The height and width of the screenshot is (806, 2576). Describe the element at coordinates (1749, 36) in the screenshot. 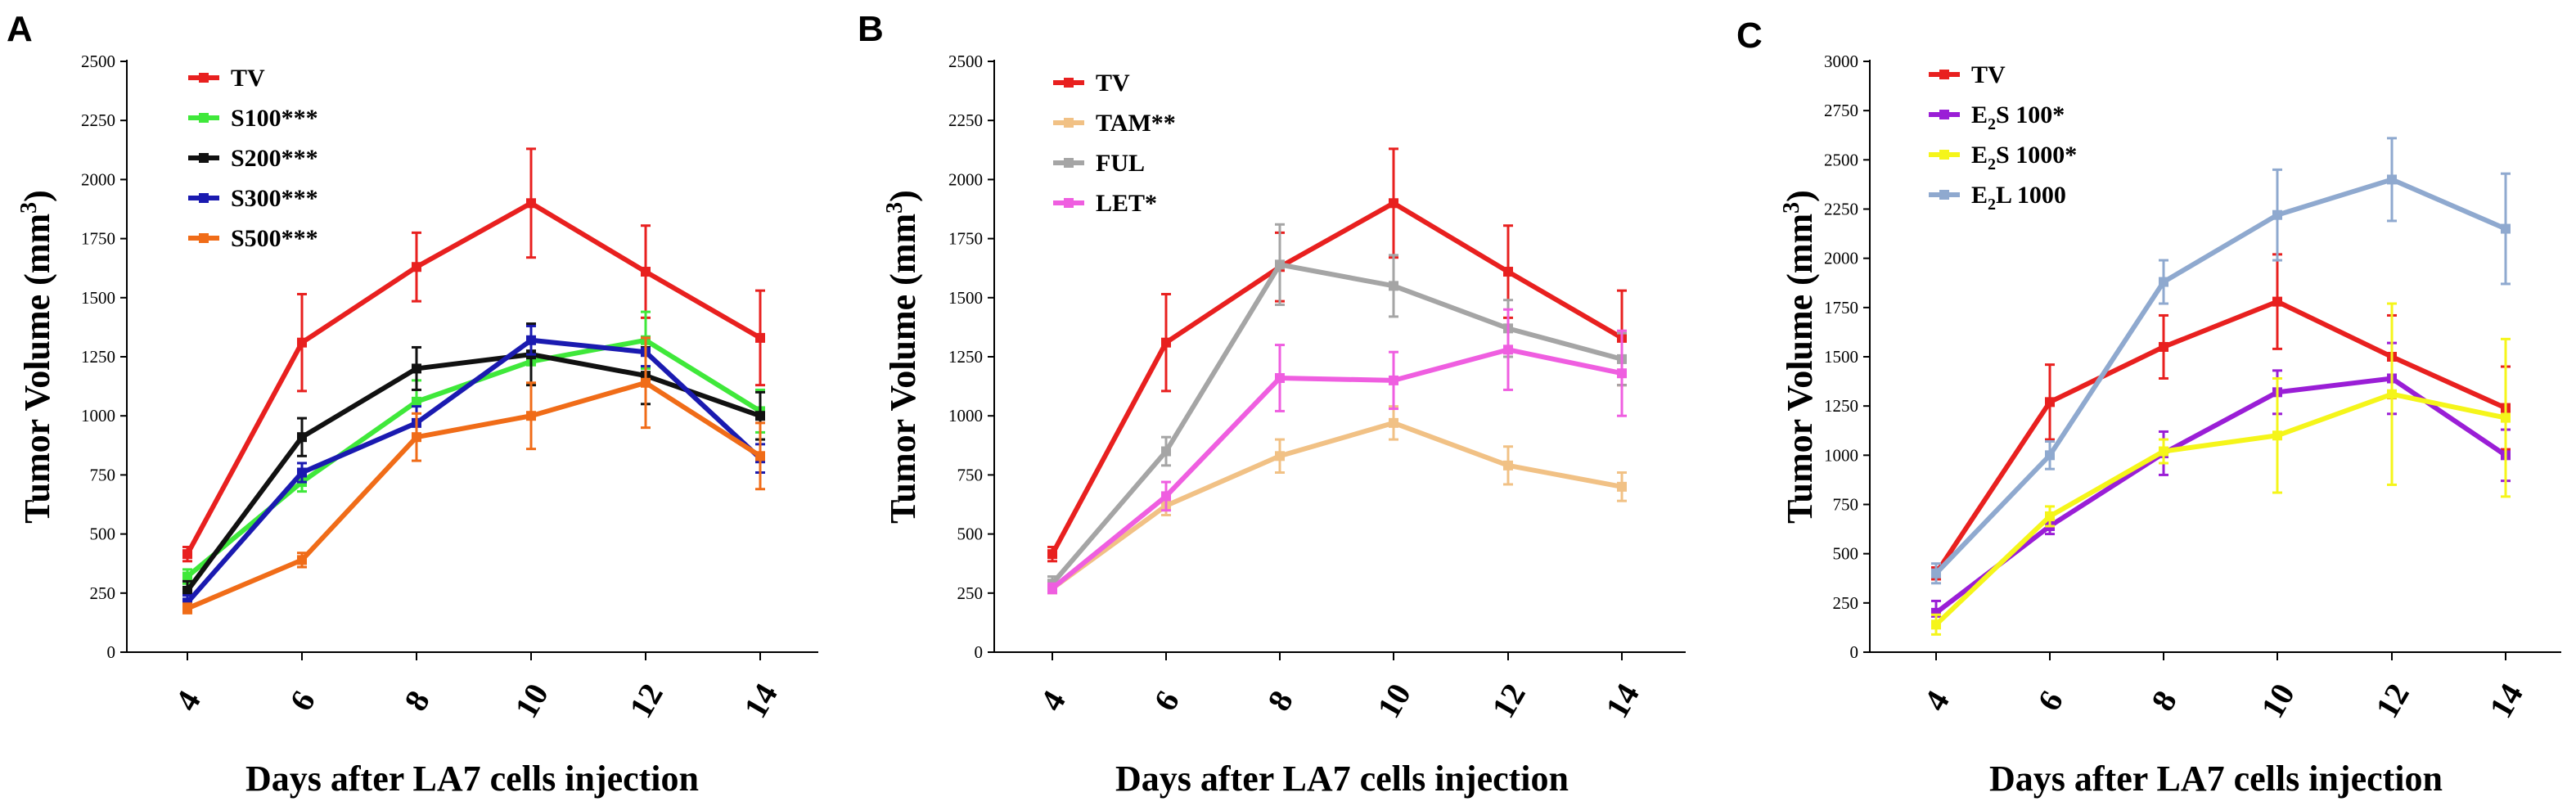

I see `panel-letter: C` at that location.